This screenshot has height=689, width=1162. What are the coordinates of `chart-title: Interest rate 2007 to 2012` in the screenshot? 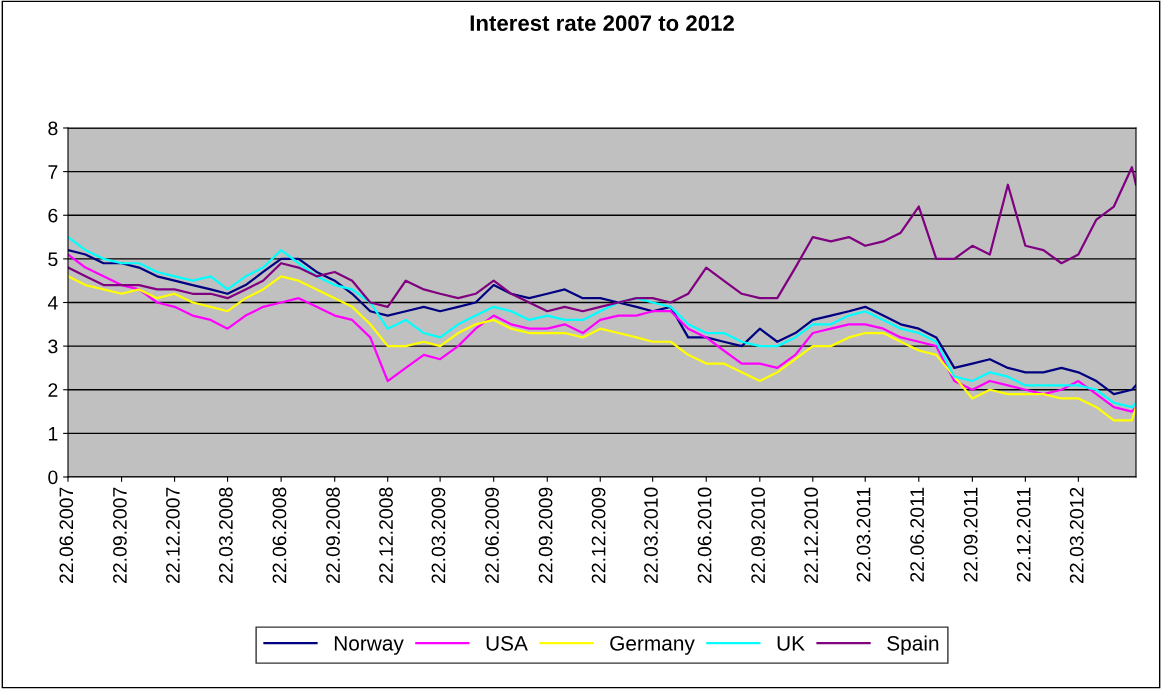 It's located at (602, 23).